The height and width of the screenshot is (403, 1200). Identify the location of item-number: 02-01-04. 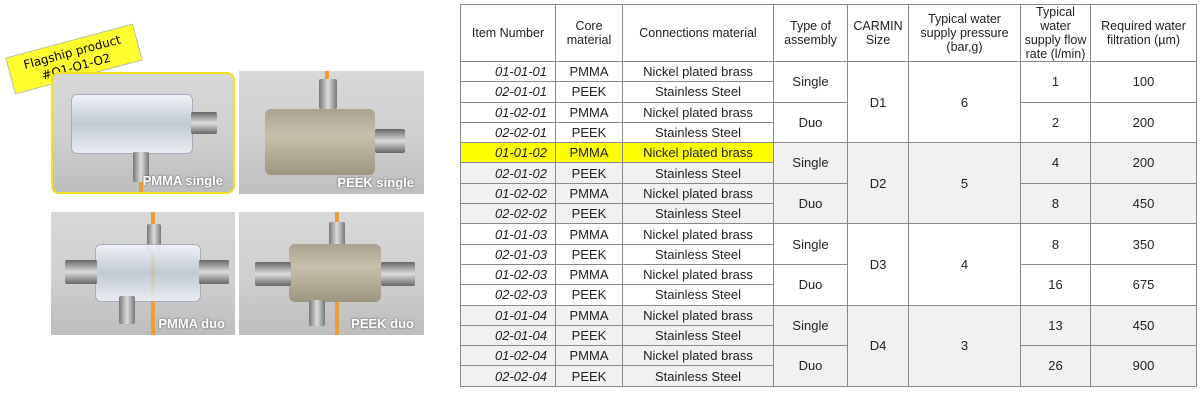
(508, 335).